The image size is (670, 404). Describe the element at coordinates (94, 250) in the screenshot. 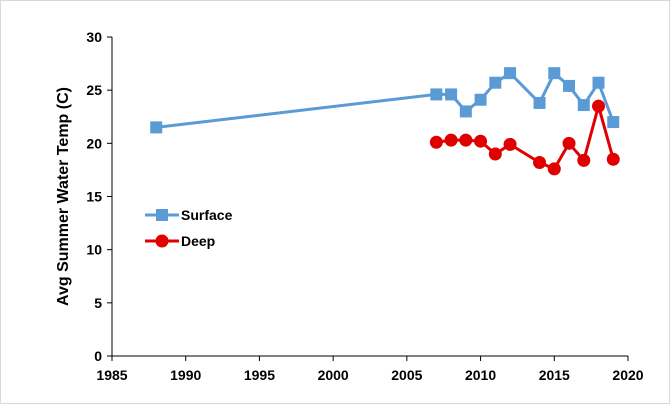

I see `y-tick-label: 10` at that location.